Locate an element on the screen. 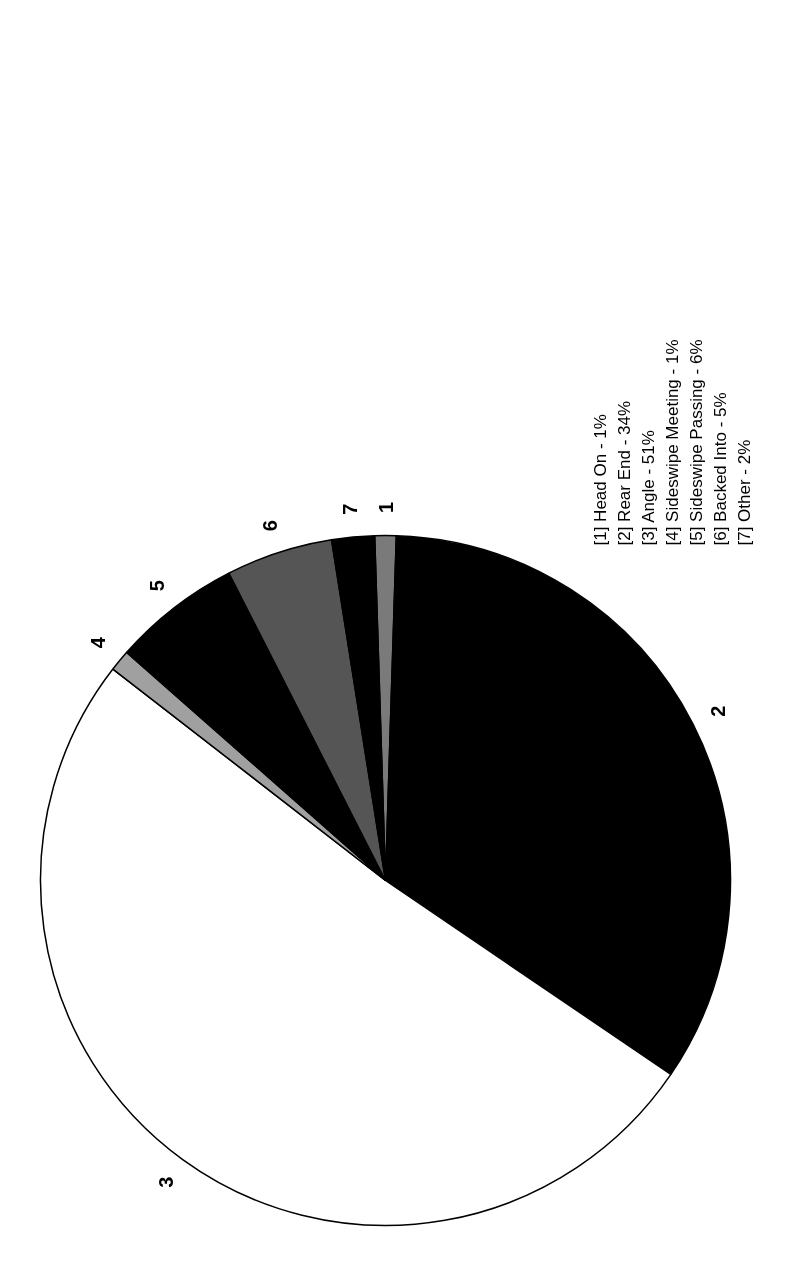 This screenshot has height=1283, width=809. text: [4] Sideswipe Meeting - 1% is located at coordinates (672, 442).